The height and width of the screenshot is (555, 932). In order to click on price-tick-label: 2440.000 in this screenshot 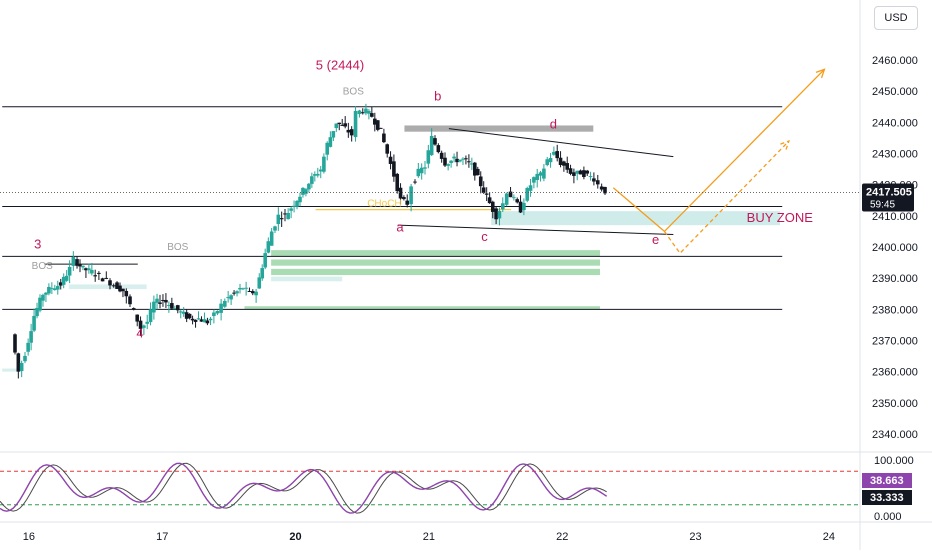, I will do `click(895, 123)`.